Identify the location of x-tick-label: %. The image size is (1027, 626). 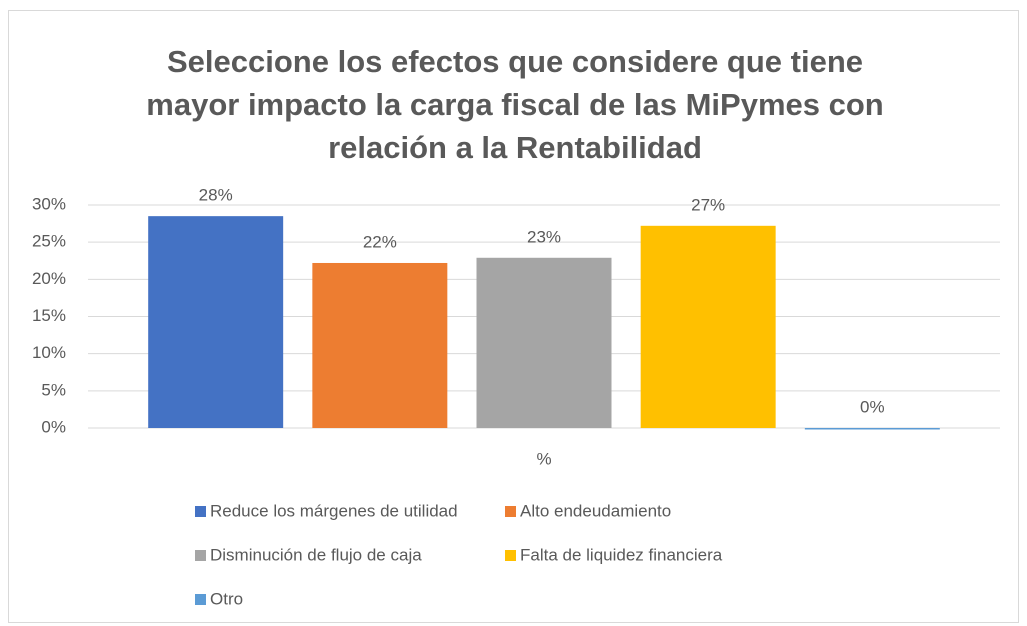
(543, 458).